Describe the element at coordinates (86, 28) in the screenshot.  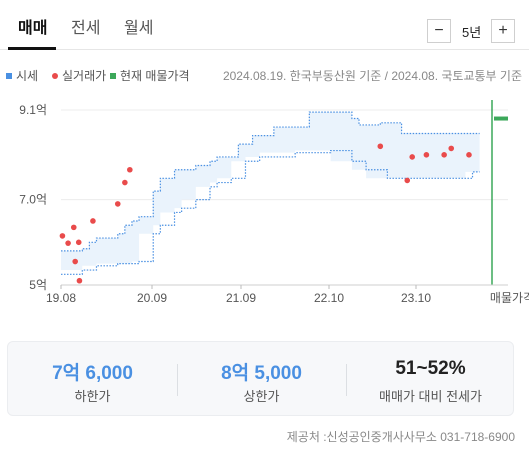
I see `tab-jeonse: 전세` at that location.